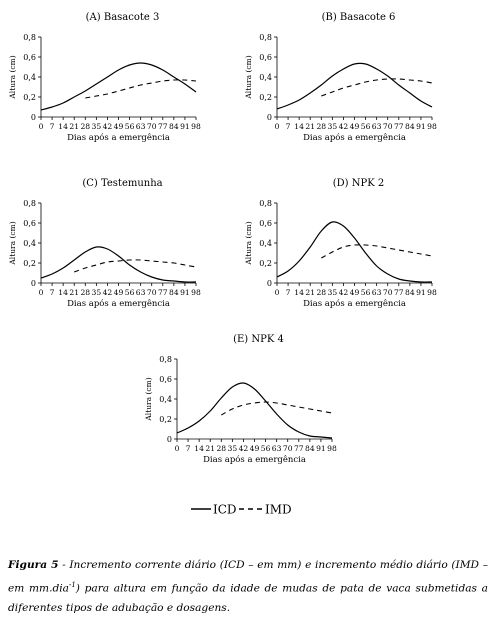 The width and height of the screenshot is (495, 619). What do you see at coordinates (72, 584) in the screenshot?
I see `caption-superscript: -1` at bounding box center [72, 584].